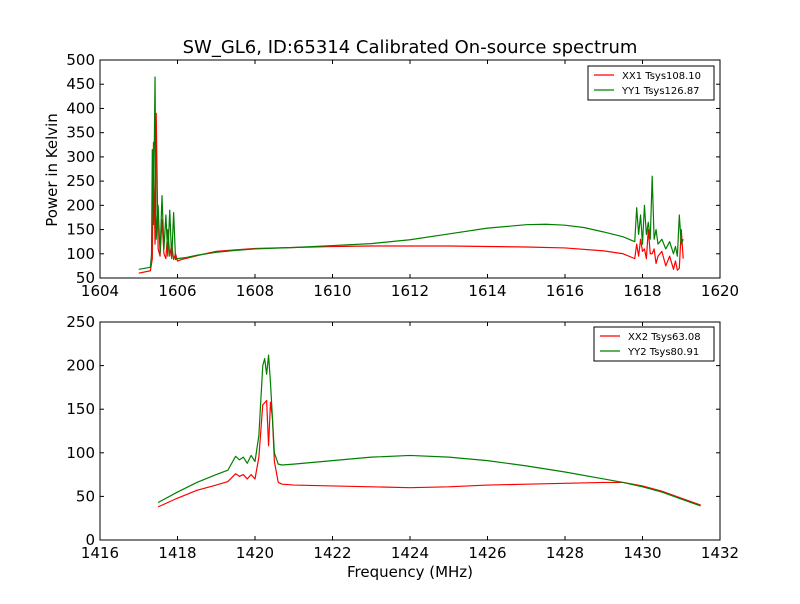  What do you see at coordinates (720, 291) in the screenshot?
I see `x-tick-label: 1620` at bounding box center [720, 291].